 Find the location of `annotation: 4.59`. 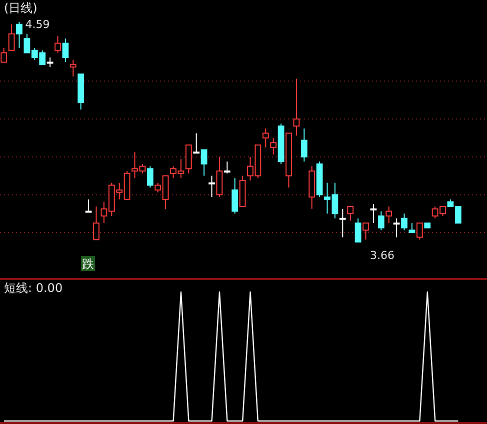

annotation: 4.59 is located at coordinates (37, 24).